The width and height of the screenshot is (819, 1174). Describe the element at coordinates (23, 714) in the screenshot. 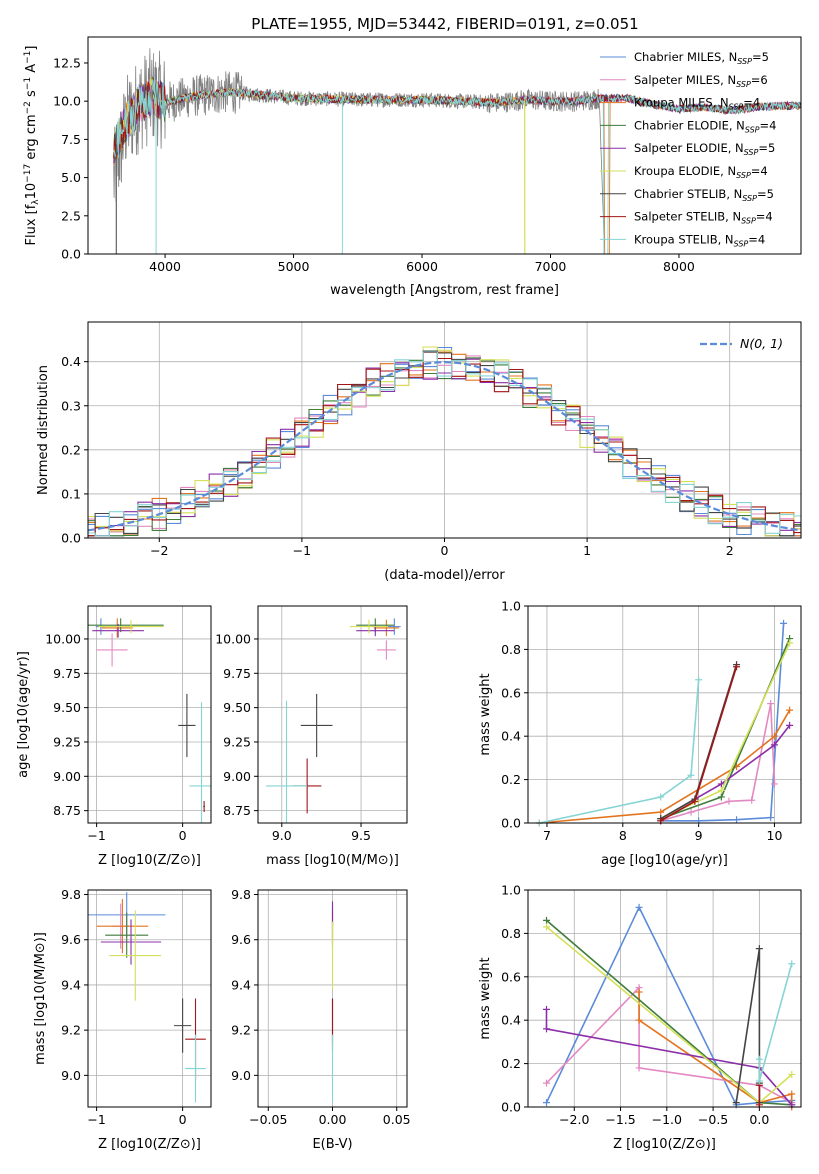

I see `age-vs-z-y-label: age [log10(age/yr)]` at that location.